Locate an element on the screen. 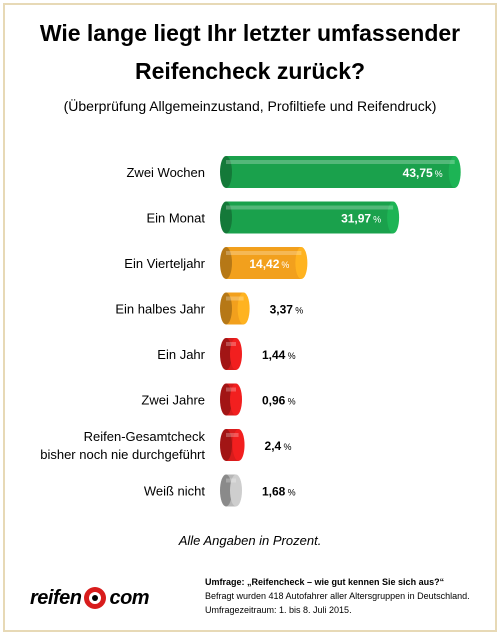 The width and height of the screenshot is (500, 635). value-label: 14,42 is located at coordinates (264, 264).